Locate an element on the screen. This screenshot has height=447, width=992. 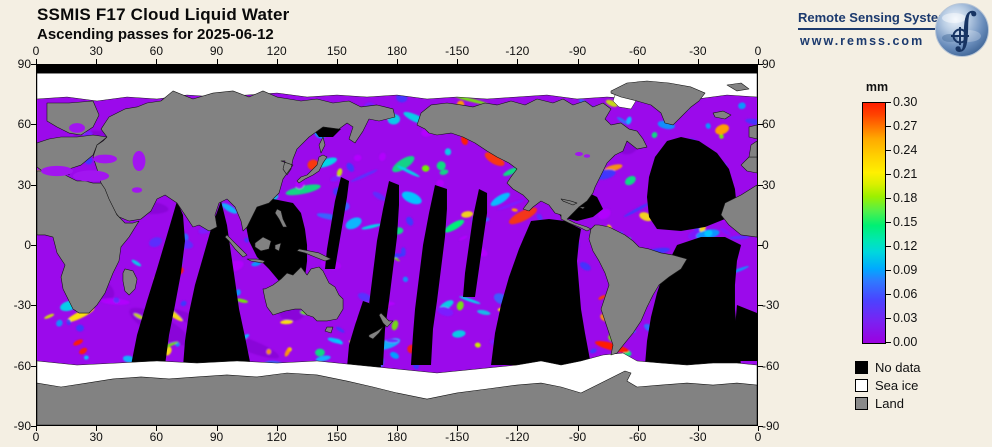
lon-tick-label-top: -150 is located at coordinates (457, 51).